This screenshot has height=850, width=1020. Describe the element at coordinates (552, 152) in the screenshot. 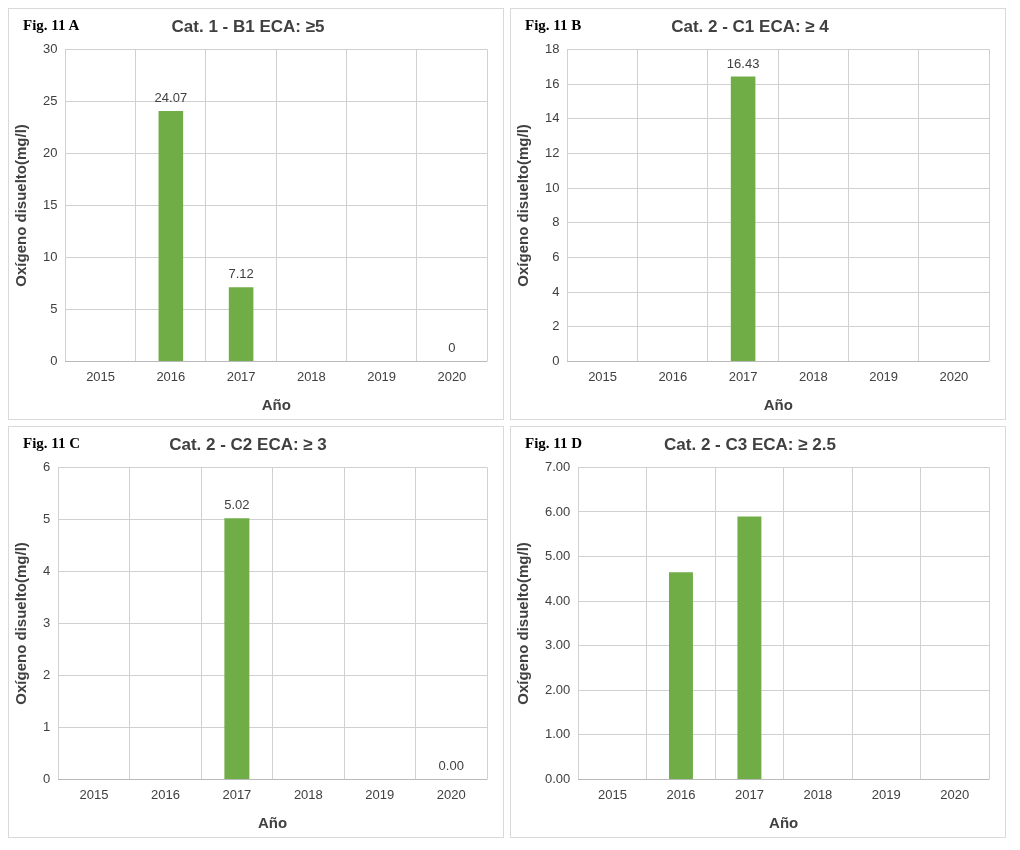

I see `y-tick-label: 12` at that location.